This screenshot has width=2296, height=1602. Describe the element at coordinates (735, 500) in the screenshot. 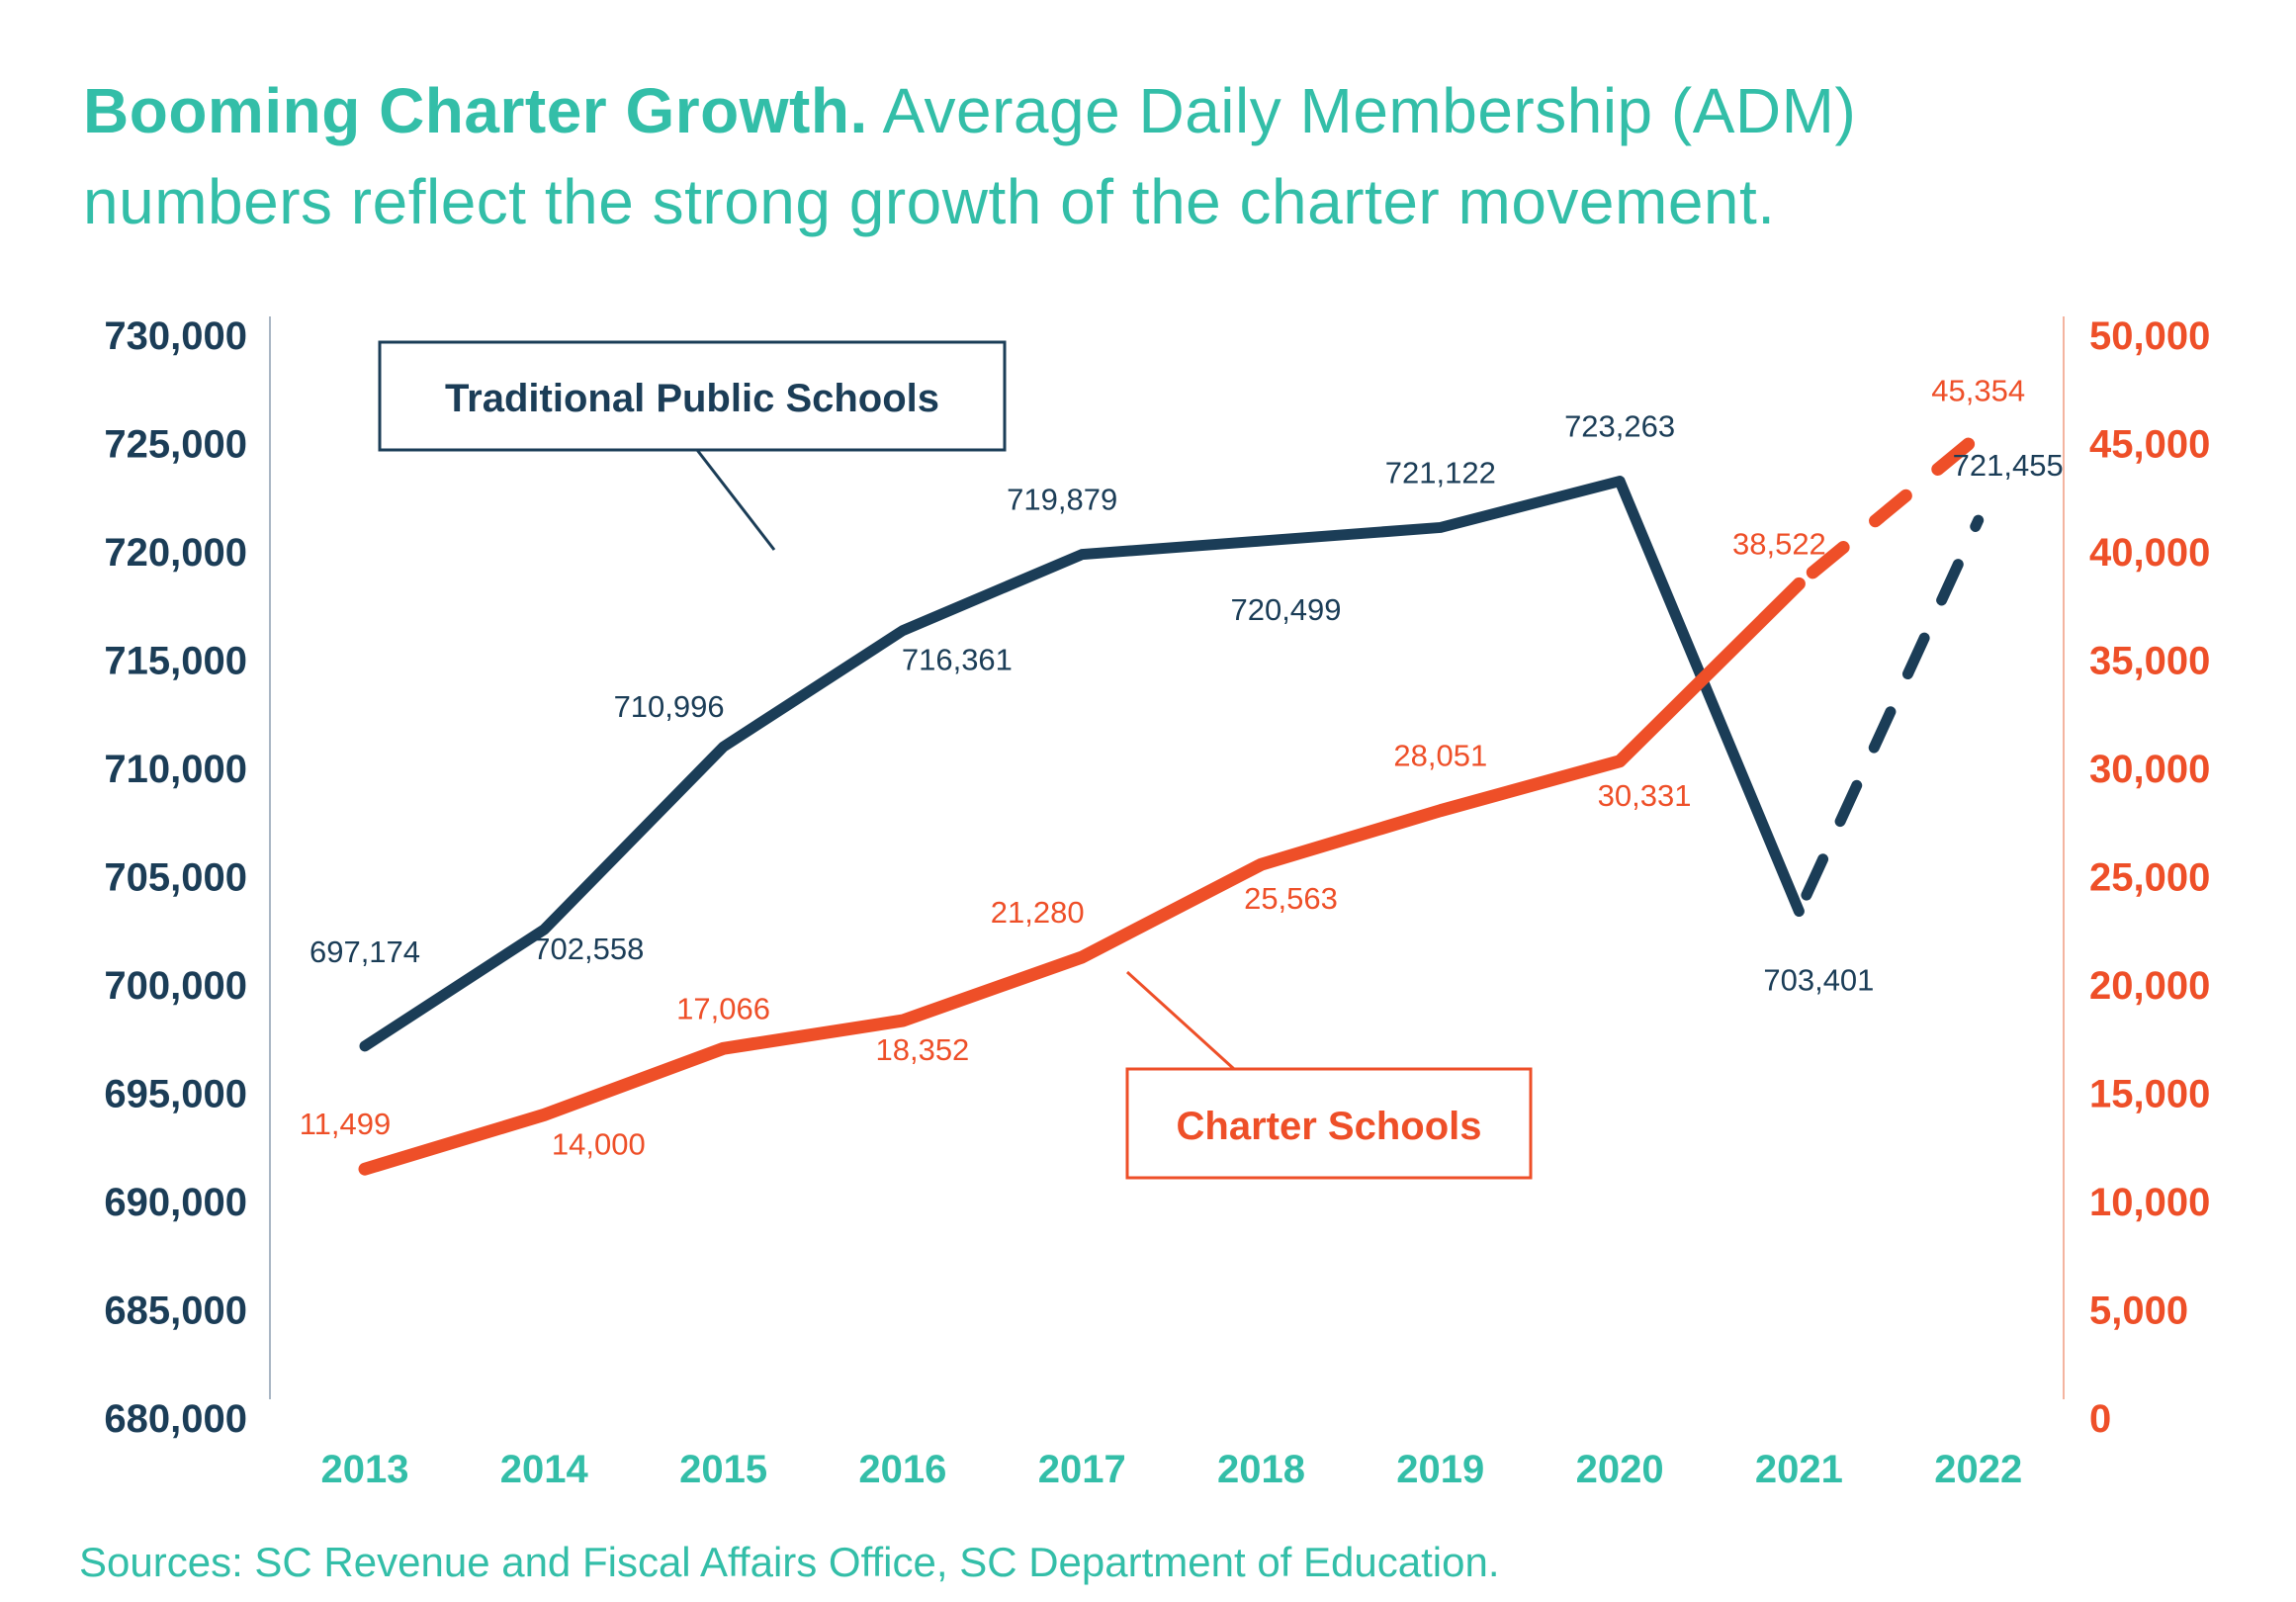

I see `traditional-callout-leader` at that location.